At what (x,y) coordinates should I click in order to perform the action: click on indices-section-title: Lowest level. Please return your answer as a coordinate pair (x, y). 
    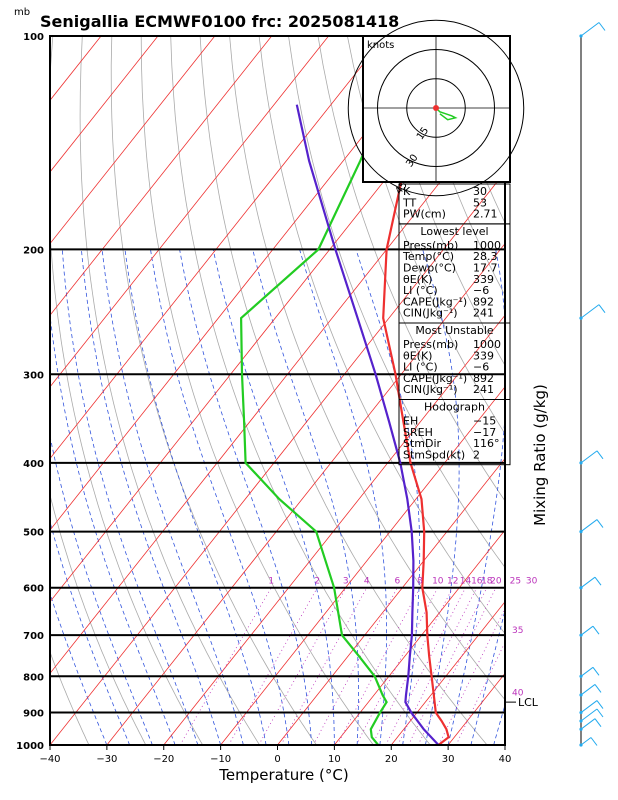
    Looking at the image, I should click on (454, 231).